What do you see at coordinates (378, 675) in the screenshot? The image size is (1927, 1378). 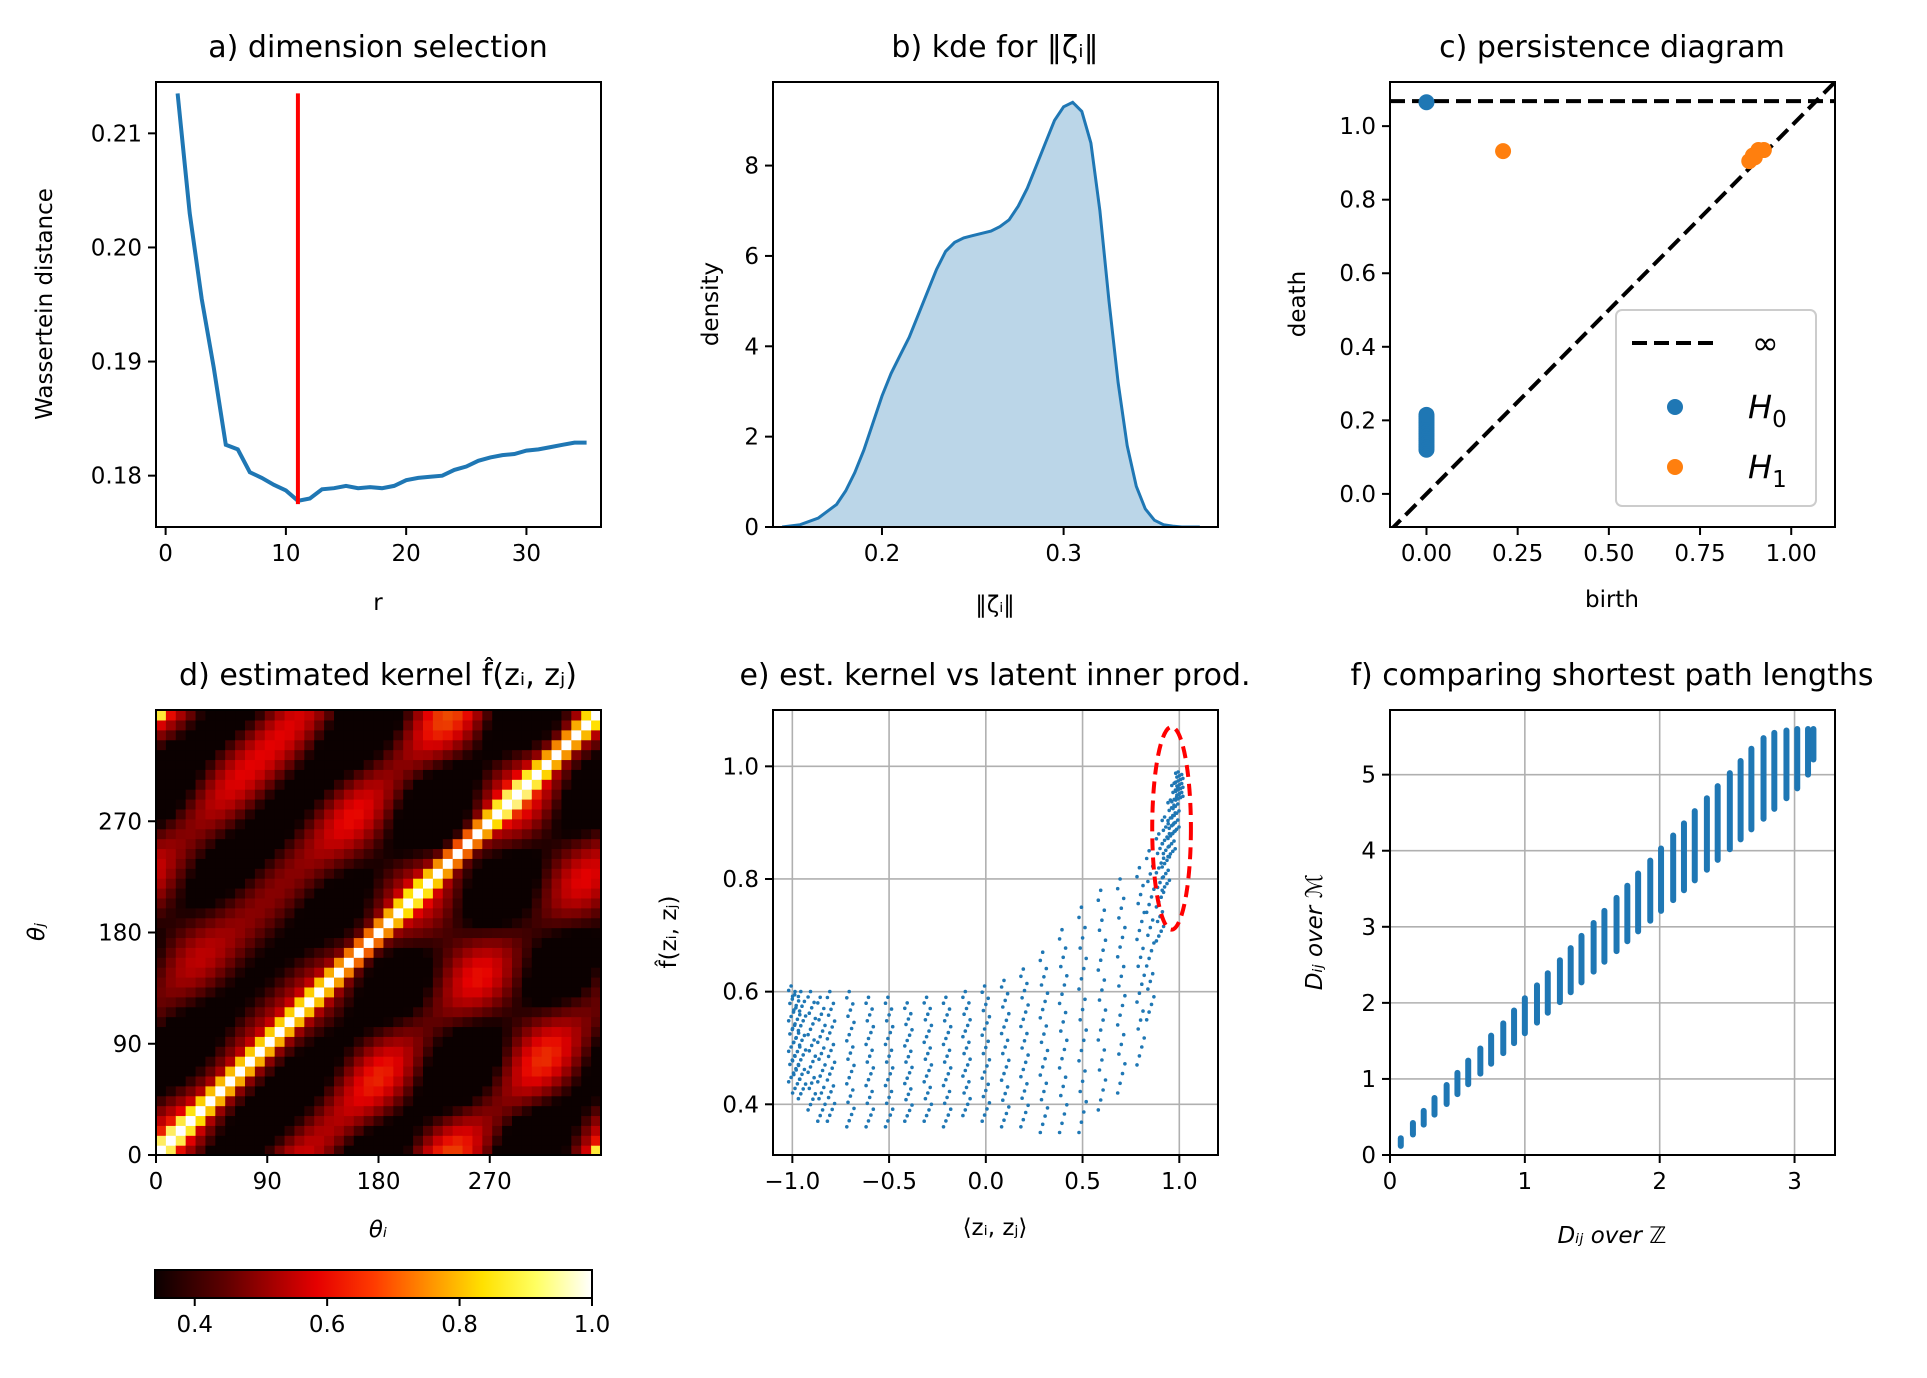 I see `panel-d-title: d) estimated kernel f̂(zᵢ, zⱼ)` at bounding box center [378, 675].